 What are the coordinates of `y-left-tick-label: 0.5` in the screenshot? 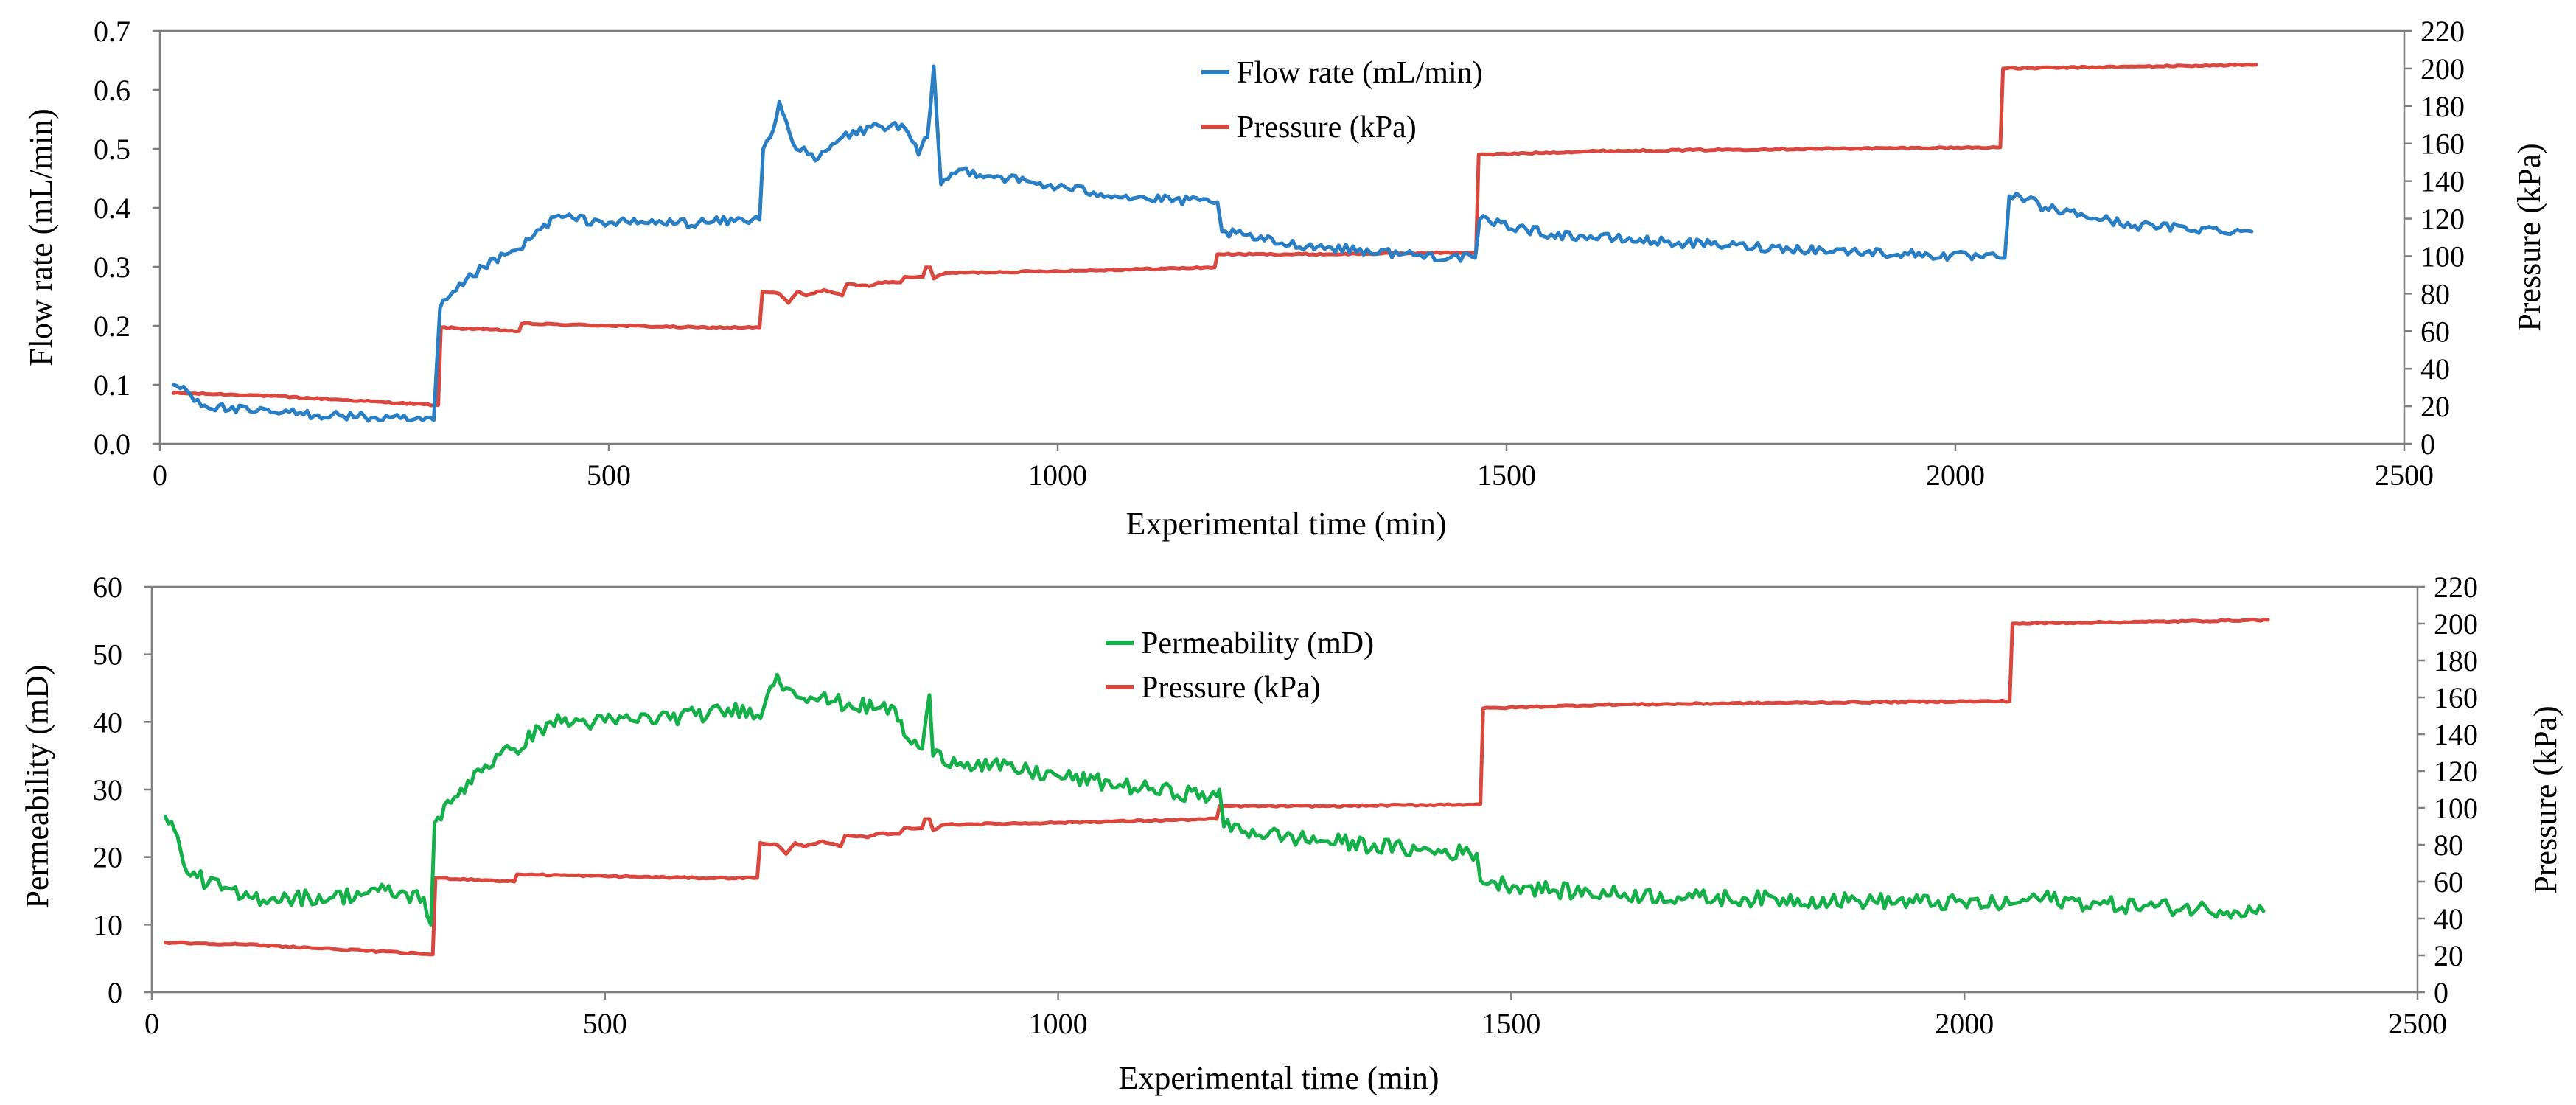 It's located at (112, 149).